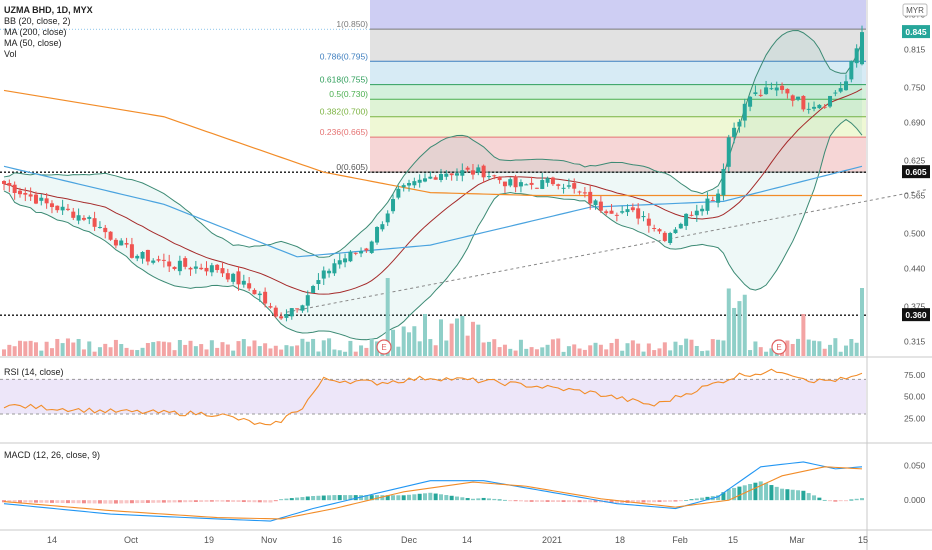 The height and width of the screenshot is (550, 932). I want to click on price-axis-tick: 0.500, so click(915, 233).